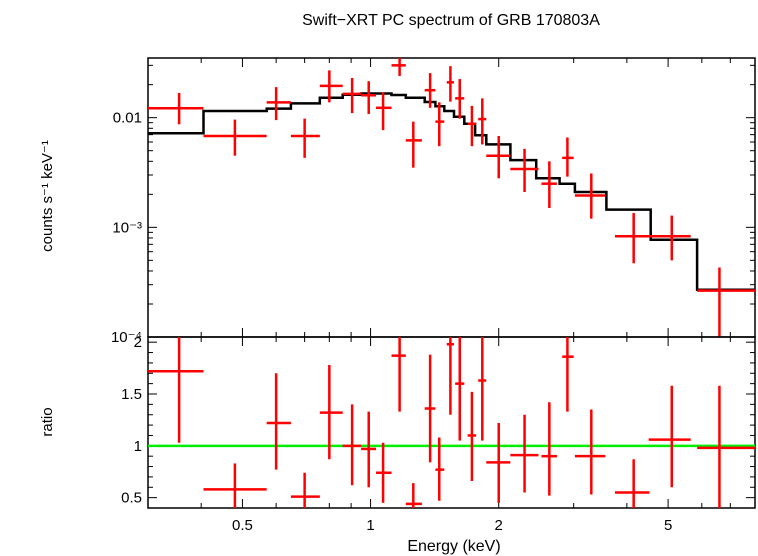 The height and width of the screenshot is (556, 758). Describe the element at coordinates (453, 546) in the screenshot. I see `x-axis-label: Energy (keV)` at that location.